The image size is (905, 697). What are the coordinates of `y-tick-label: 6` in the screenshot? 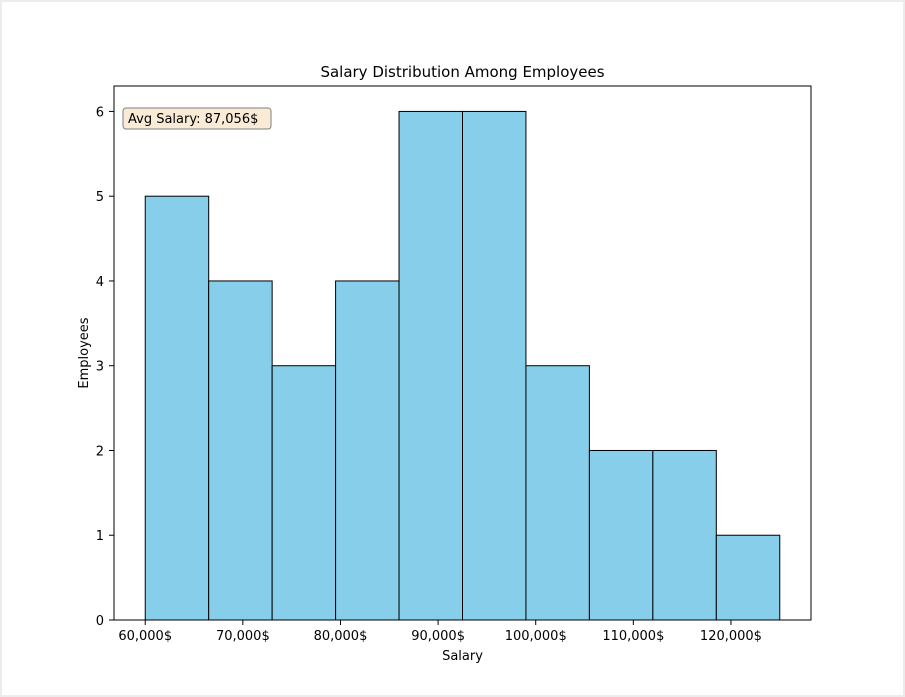 It's located at (100, 112).